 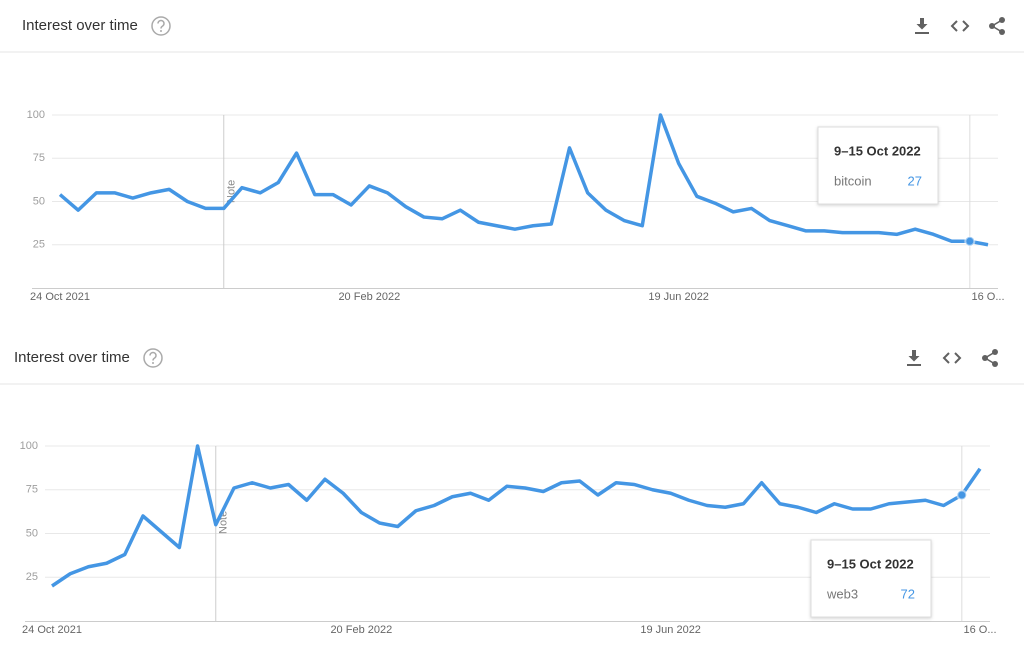 What do you see at coordinates (915, 180) in the screenshot?
I see `tooltip-value: 27` at bounding box center [915, 180].